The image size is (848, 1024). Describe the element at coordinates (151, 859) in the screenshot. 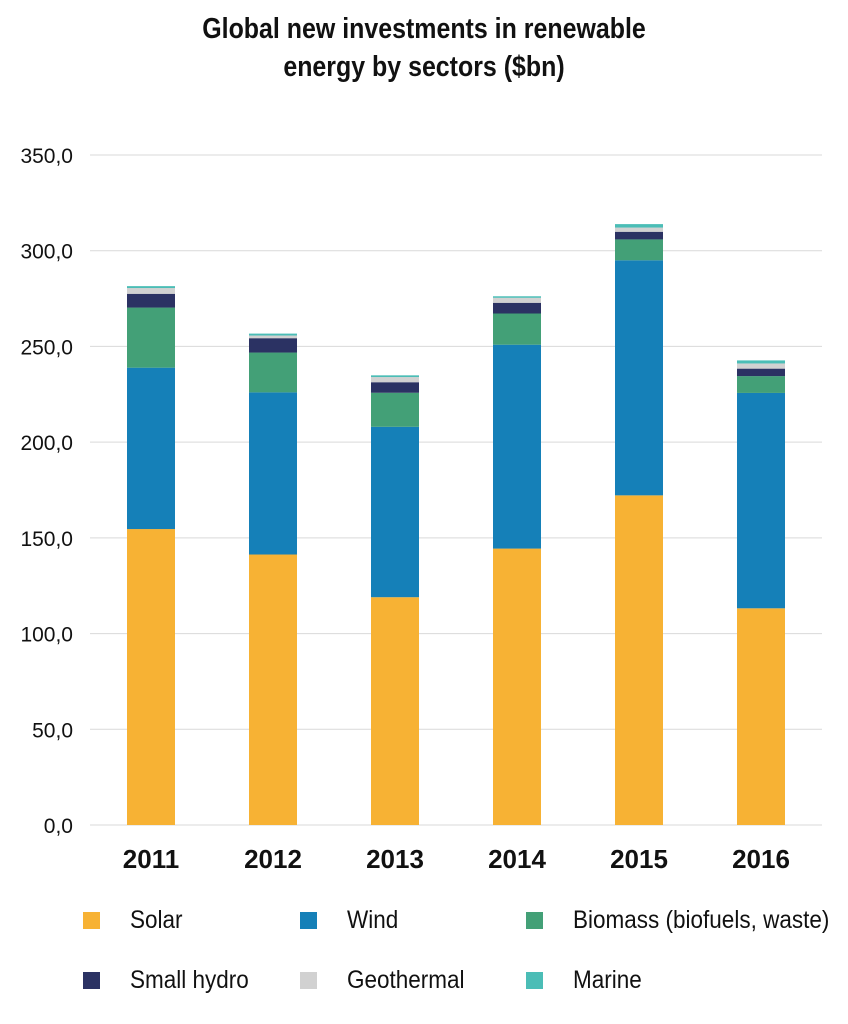

I see `x-tick-label: 2011` at that location.